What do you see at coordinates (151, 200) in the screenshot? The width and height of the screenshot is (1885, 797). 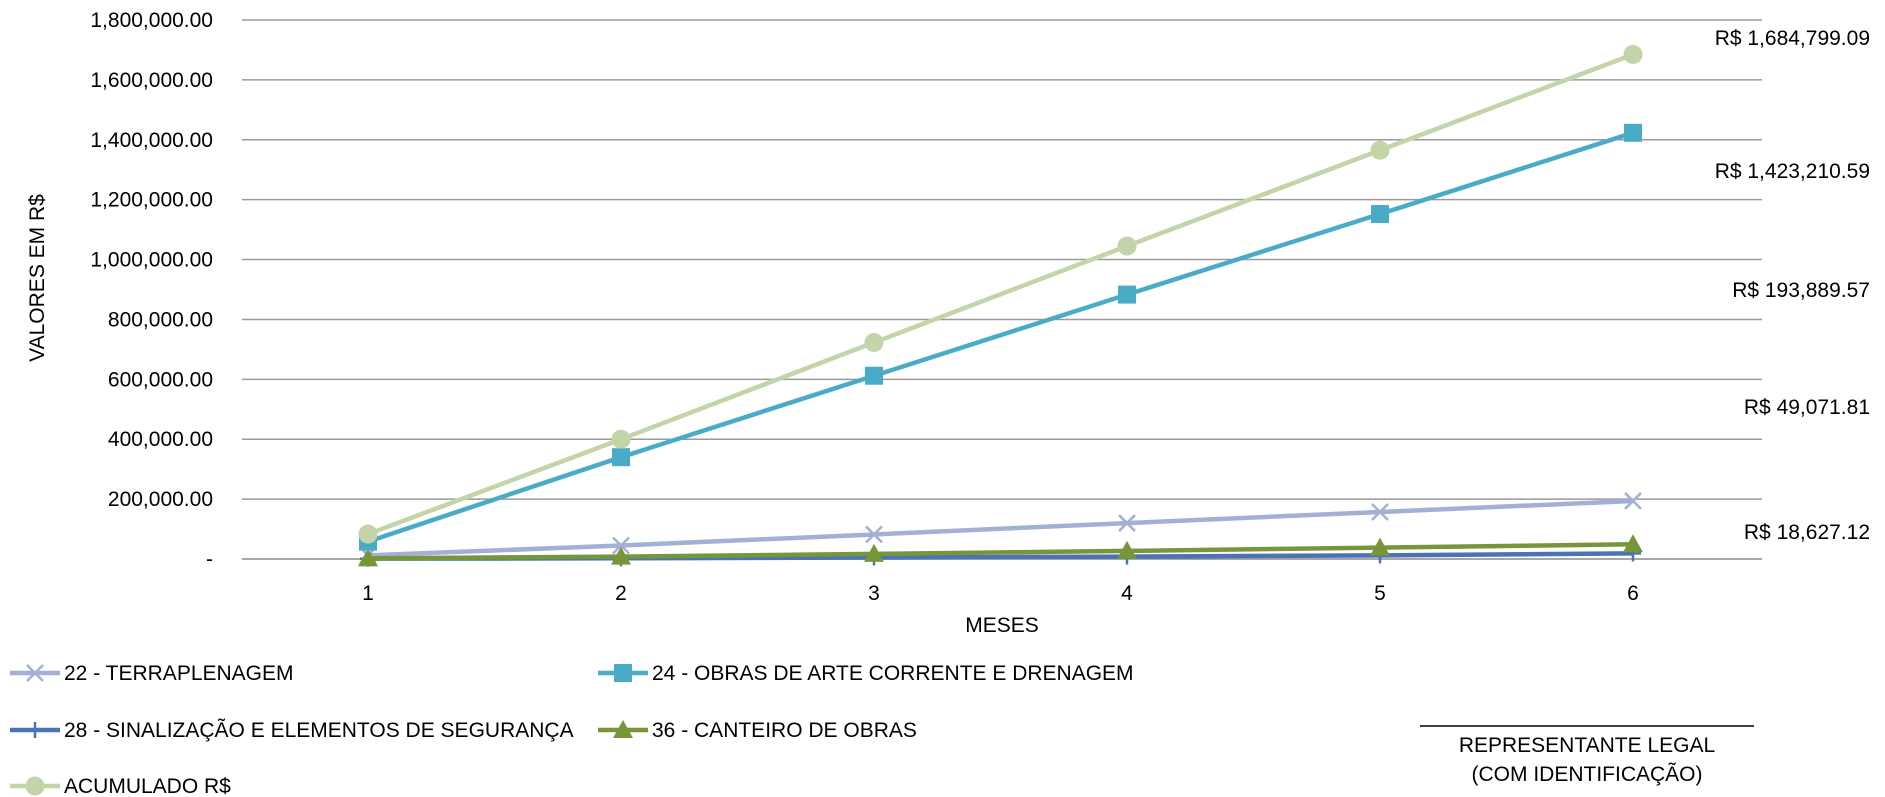 I see `y-tick-label: 1,200,000.00` at bounding box center [151, 200].